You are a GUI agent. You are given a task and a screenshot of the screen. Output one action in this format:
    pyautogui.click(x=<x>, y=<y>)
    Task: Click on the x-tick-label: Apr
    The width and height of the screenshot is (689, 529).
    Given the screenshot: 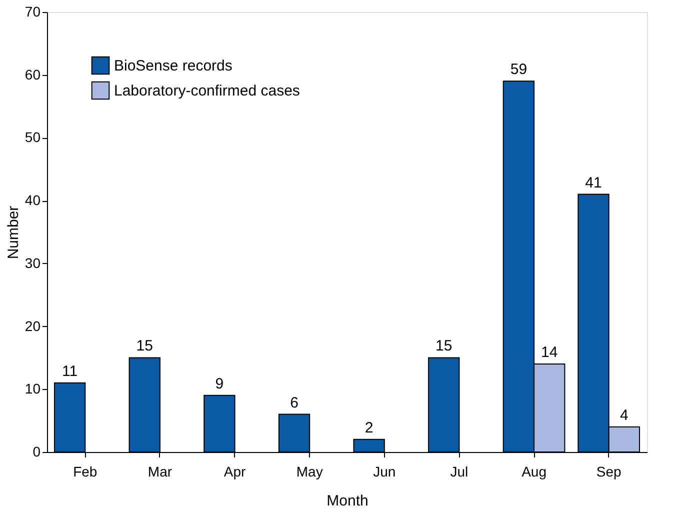 What is the action you would take?
    pyautogui.click(x=235, y=472)
    